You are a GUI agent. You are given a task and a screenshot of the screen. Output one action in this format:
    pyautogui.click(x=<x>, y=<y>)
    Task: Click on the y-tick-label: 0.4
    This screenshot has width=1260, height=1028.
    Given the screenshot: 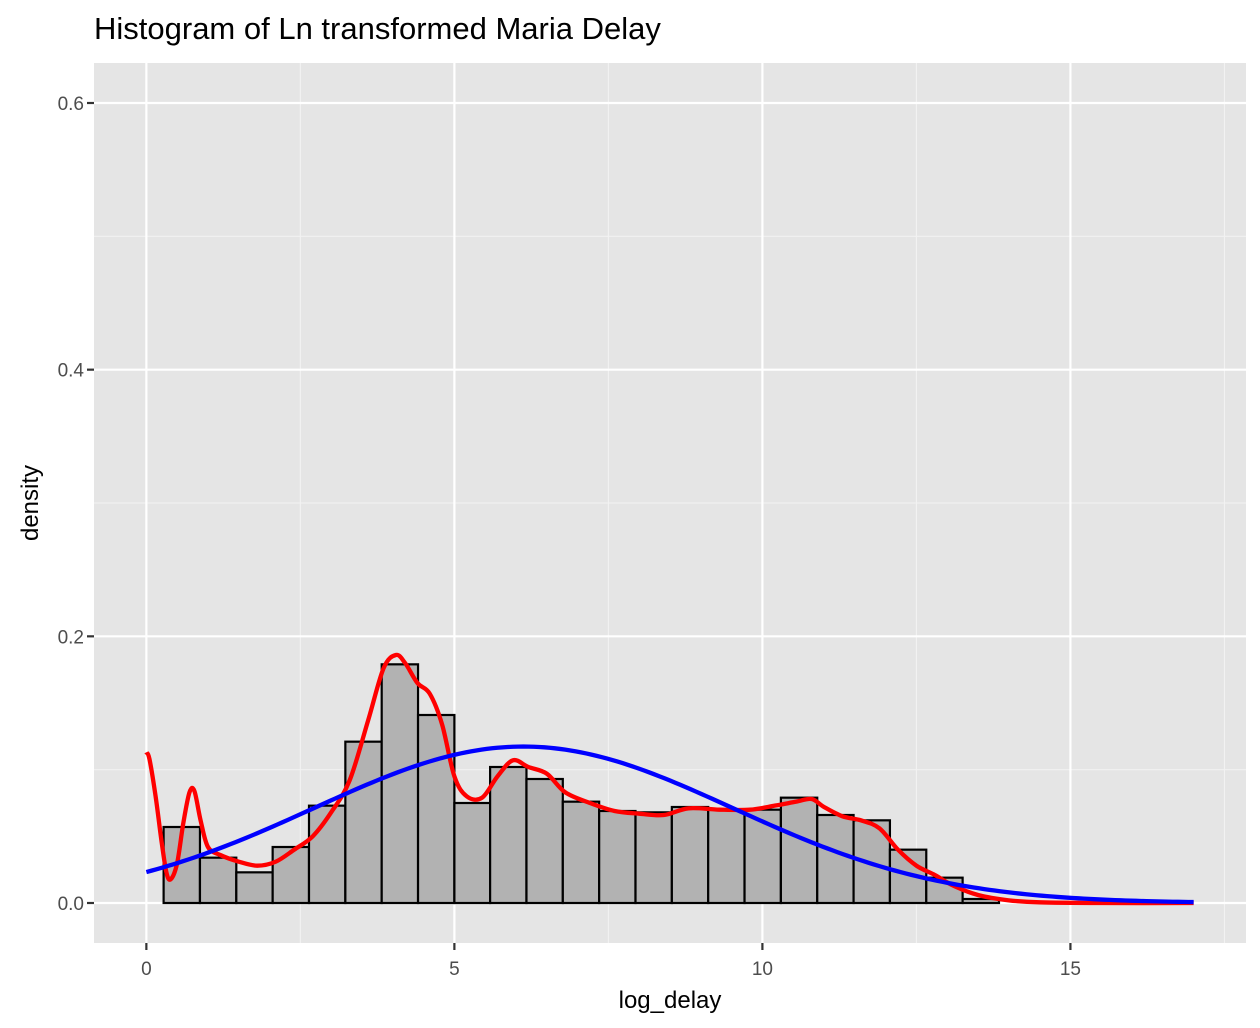 What is the action you would take?
    pyautogui.click(x=71, y=371)
    